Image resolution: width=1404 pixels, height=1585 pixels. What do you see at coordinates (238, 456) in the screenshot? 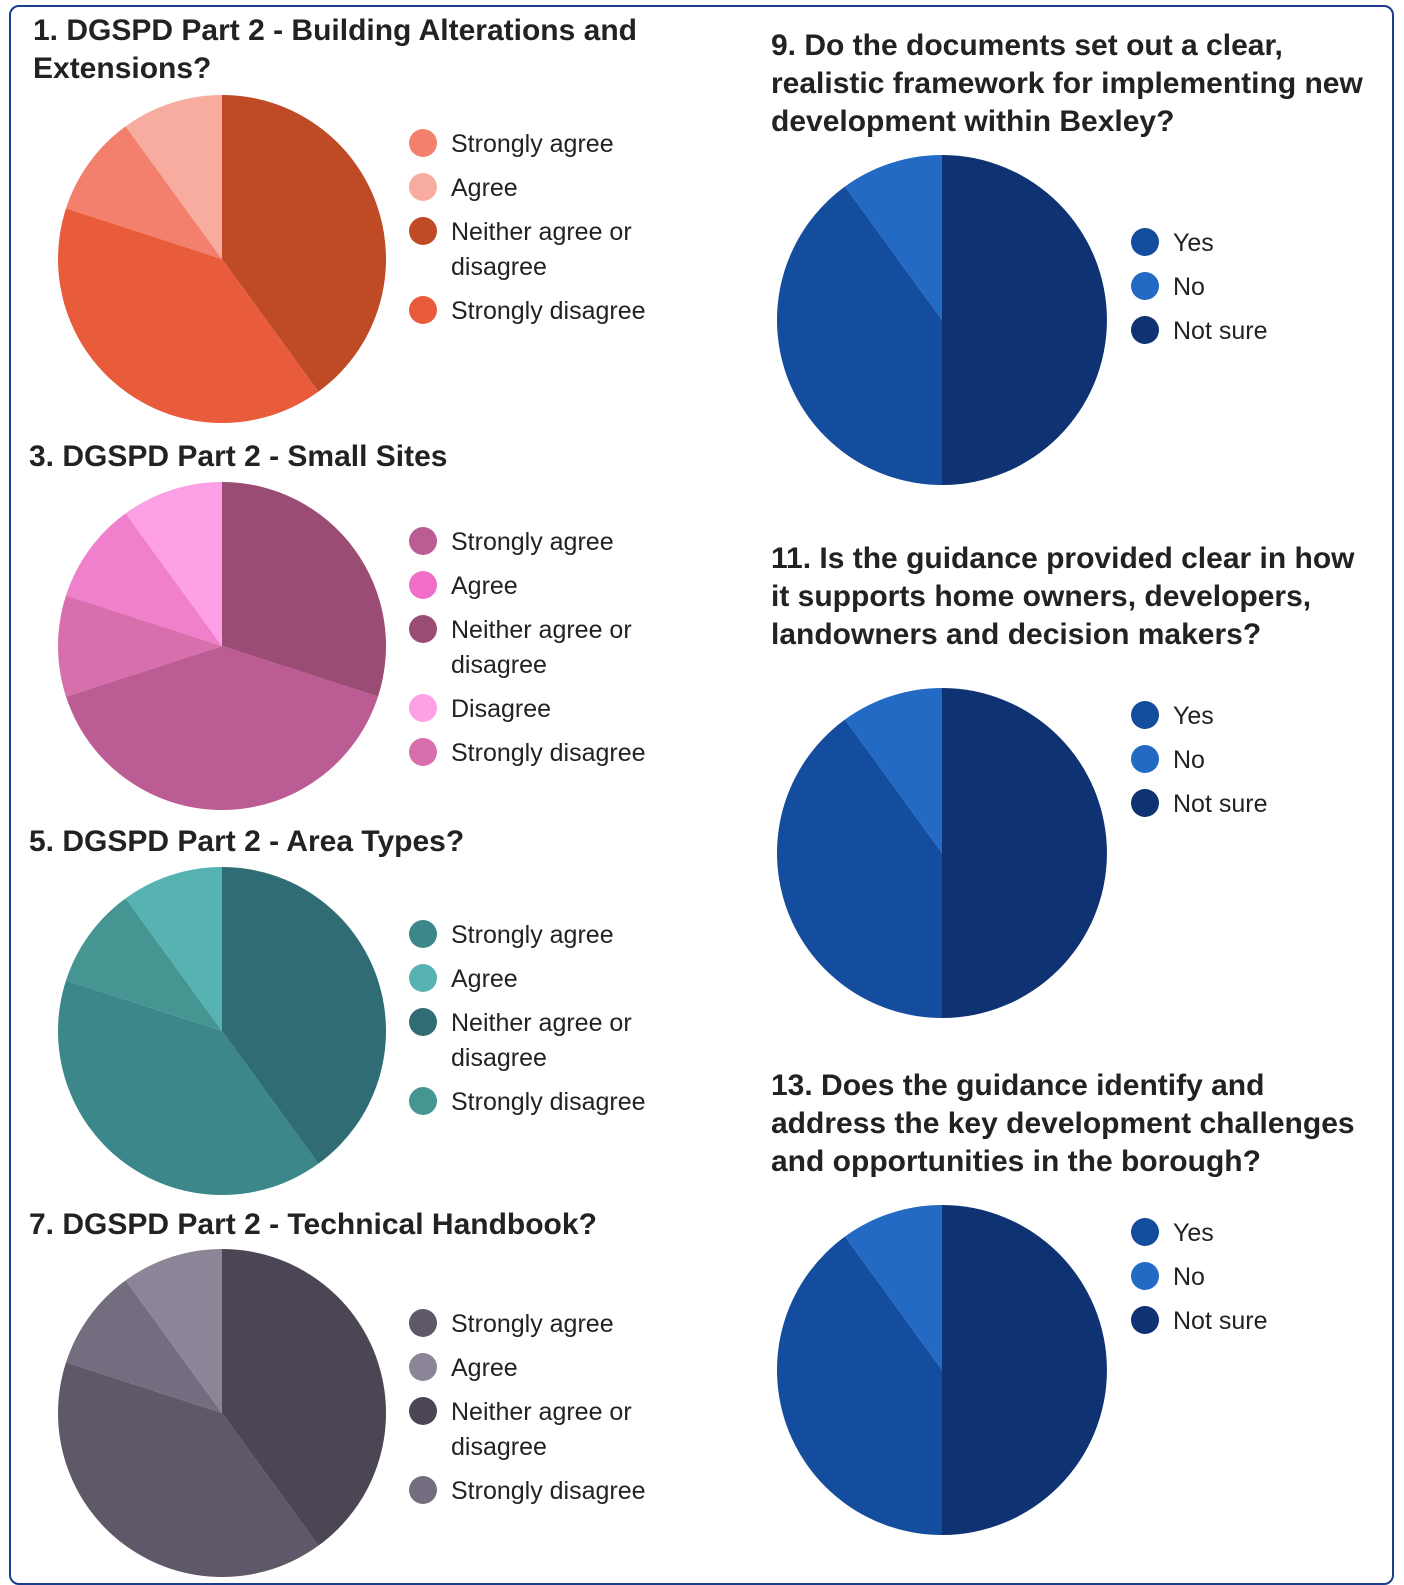
I see `chart-title: 3. DGSPD Part 2 - Small Sites` at bounding box center [238, 456].